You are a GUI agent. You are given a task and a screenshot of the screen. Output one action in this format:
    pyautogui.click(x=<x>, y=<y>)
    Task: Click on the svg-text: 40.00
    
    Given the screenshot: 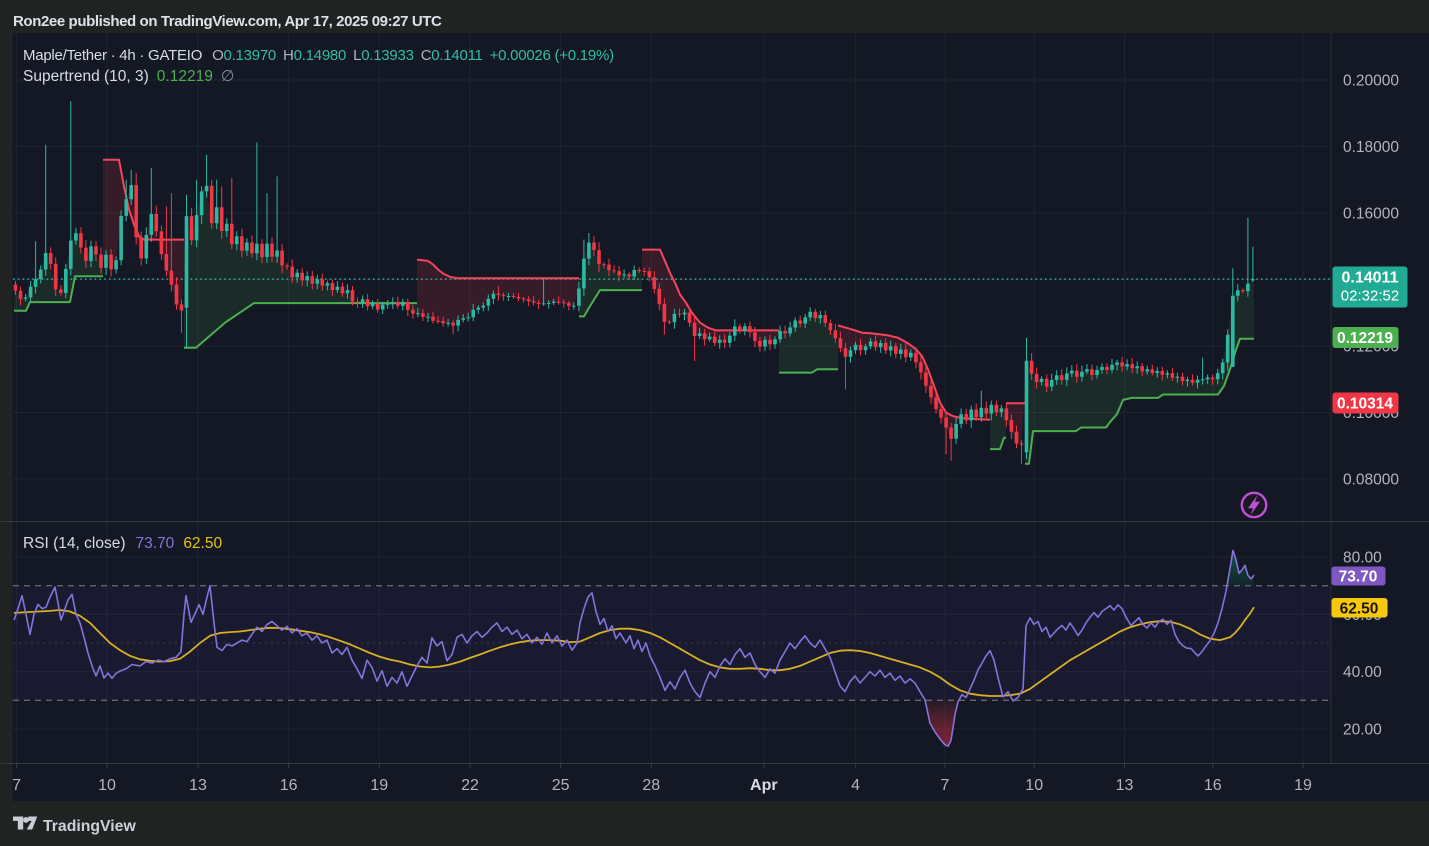 What is the action you would take?
    pyautogui.click(x=1362, y=672)
    